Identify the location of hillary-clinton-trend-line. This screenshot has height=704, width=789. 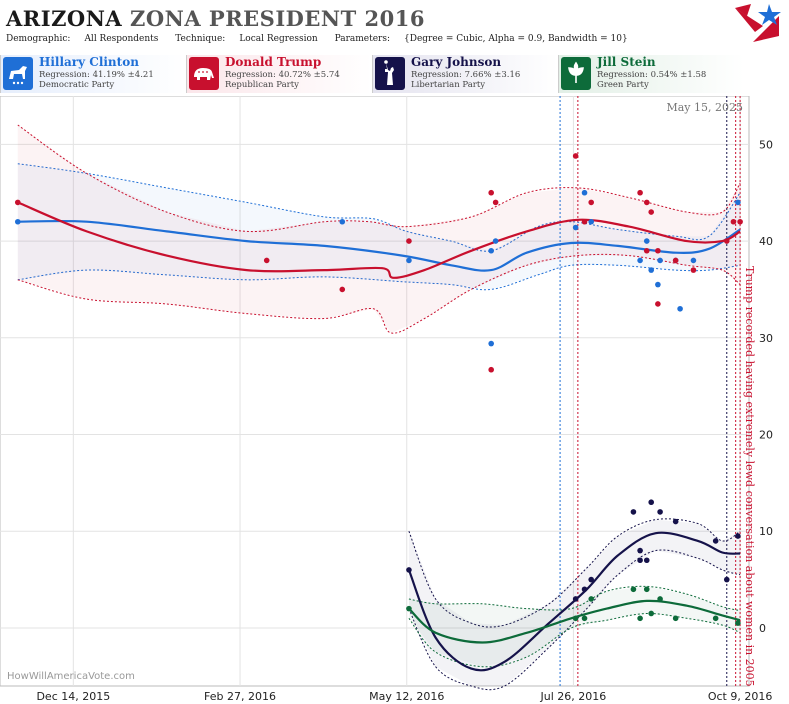
(379, 245).